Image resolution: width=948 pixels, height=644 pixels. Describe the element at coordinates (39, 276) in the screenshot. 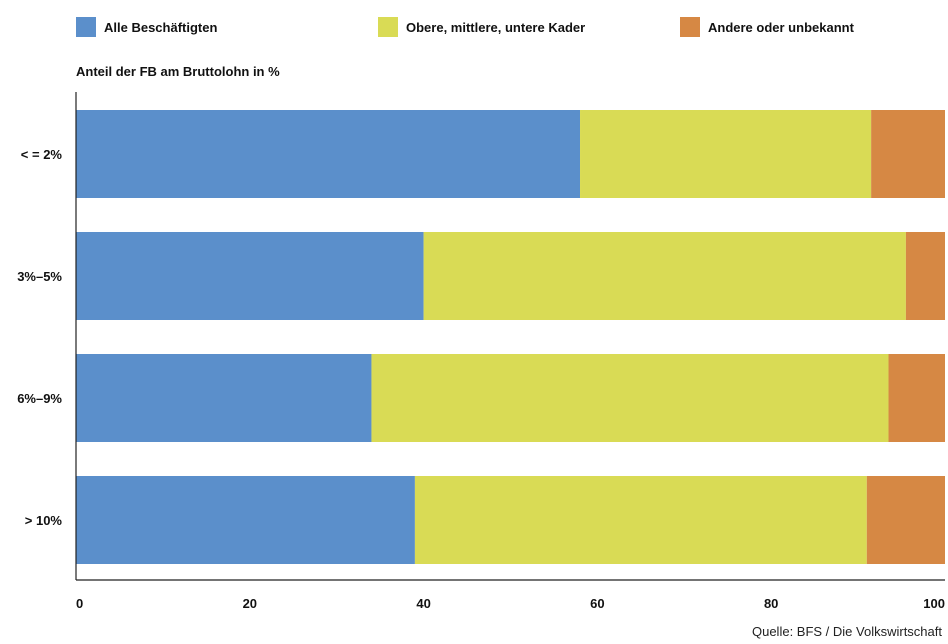

I see `category-label: 3%–5%` at that location.